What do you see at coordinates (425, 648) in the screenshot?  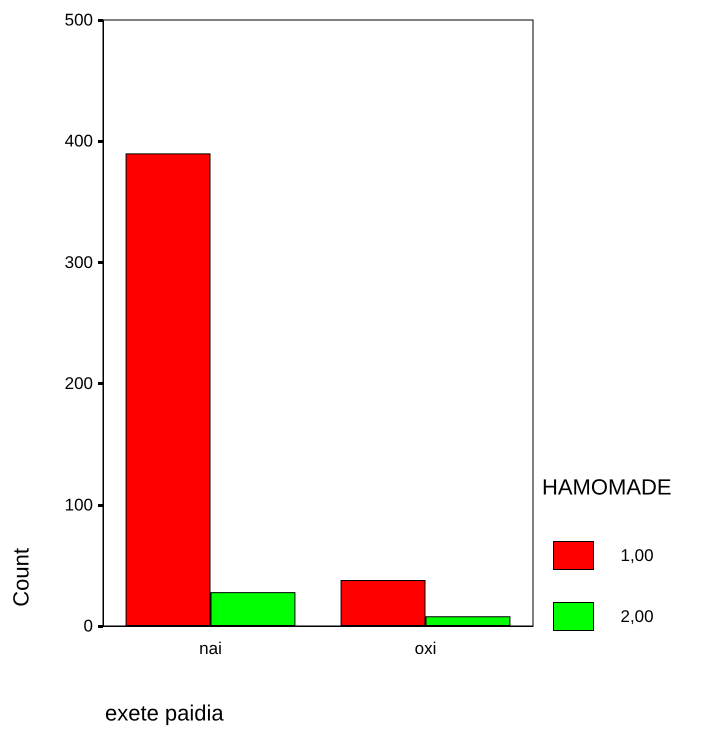 I see `x-tick-label: oxi` at bounding box center [425, 648].